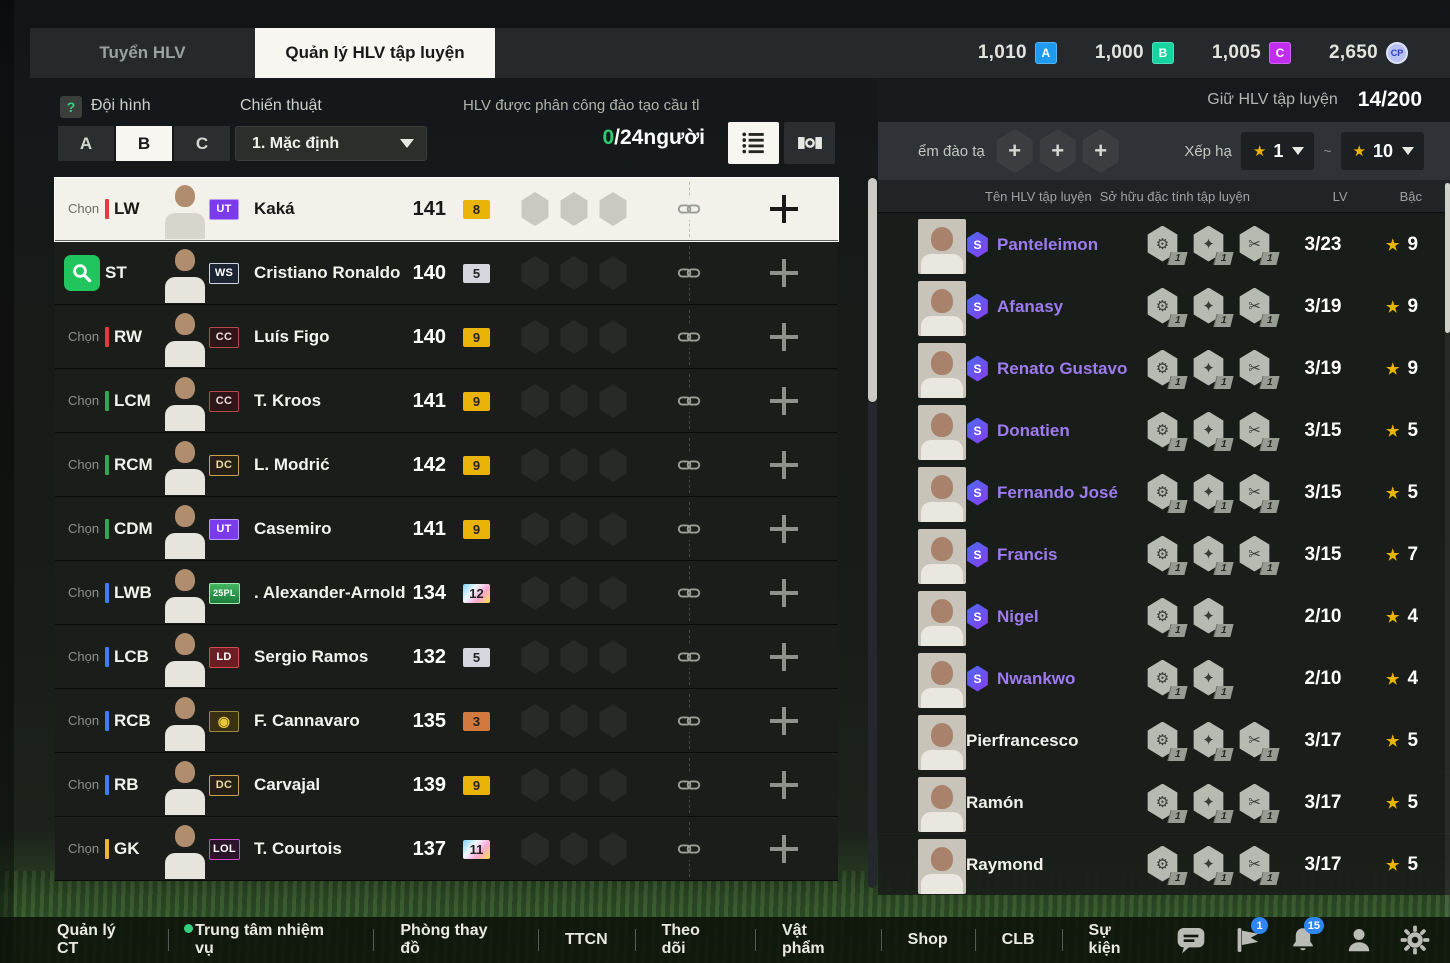  Describe the element at coordinates (444, 939) in the screenshot. I see `nav-label: Phòng thay đồ` at that location.